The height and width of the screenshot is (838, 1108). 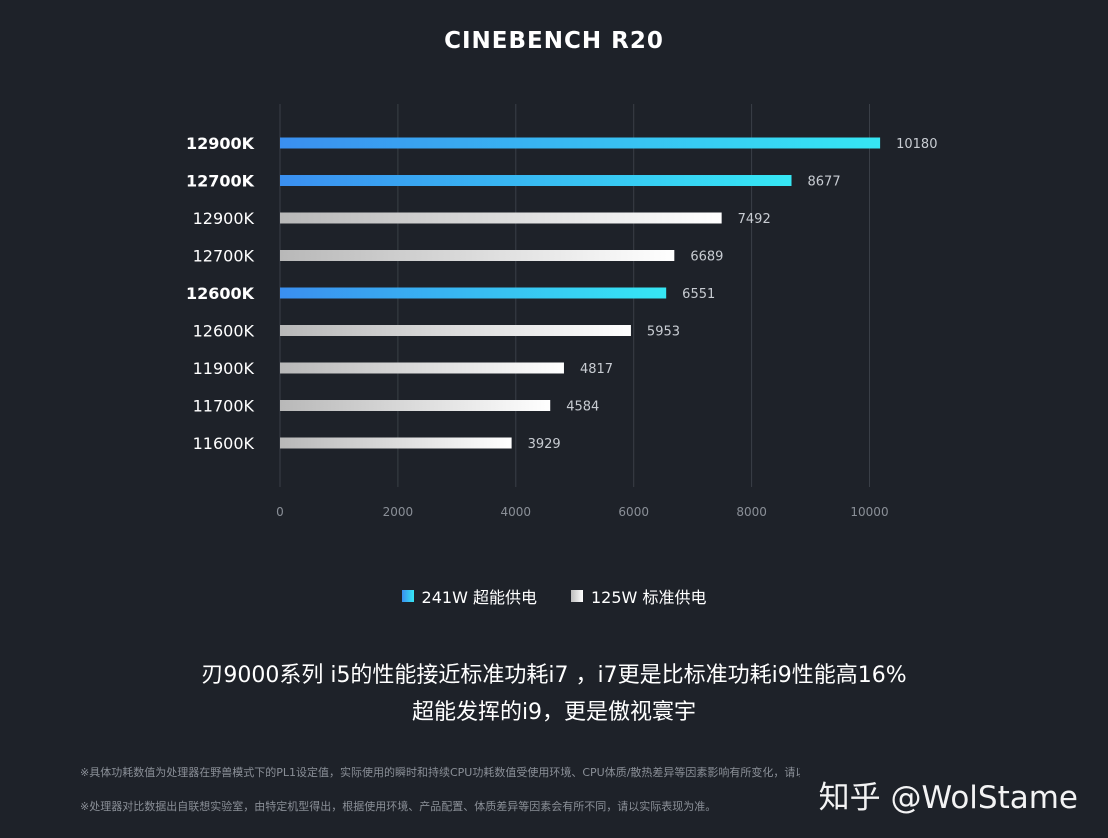 What do you see at coordinates (596, 369) in the screenshot?
I see `value-label: 4817` at bounding box center [596, 369].